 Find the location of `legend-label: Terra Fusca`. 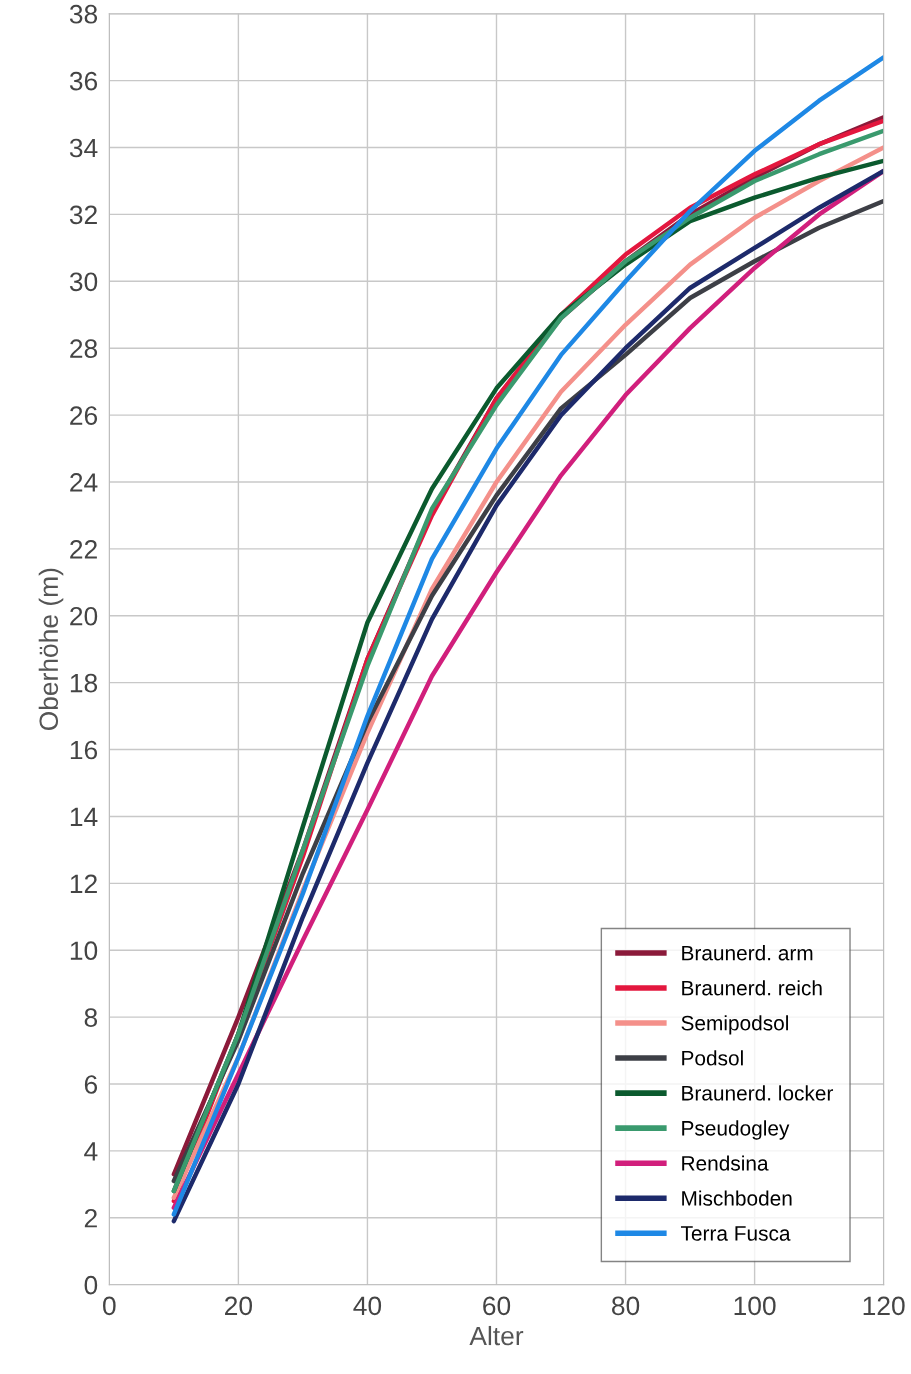

legend-label: Terra Fusca is located at coordinates (735, 1233).